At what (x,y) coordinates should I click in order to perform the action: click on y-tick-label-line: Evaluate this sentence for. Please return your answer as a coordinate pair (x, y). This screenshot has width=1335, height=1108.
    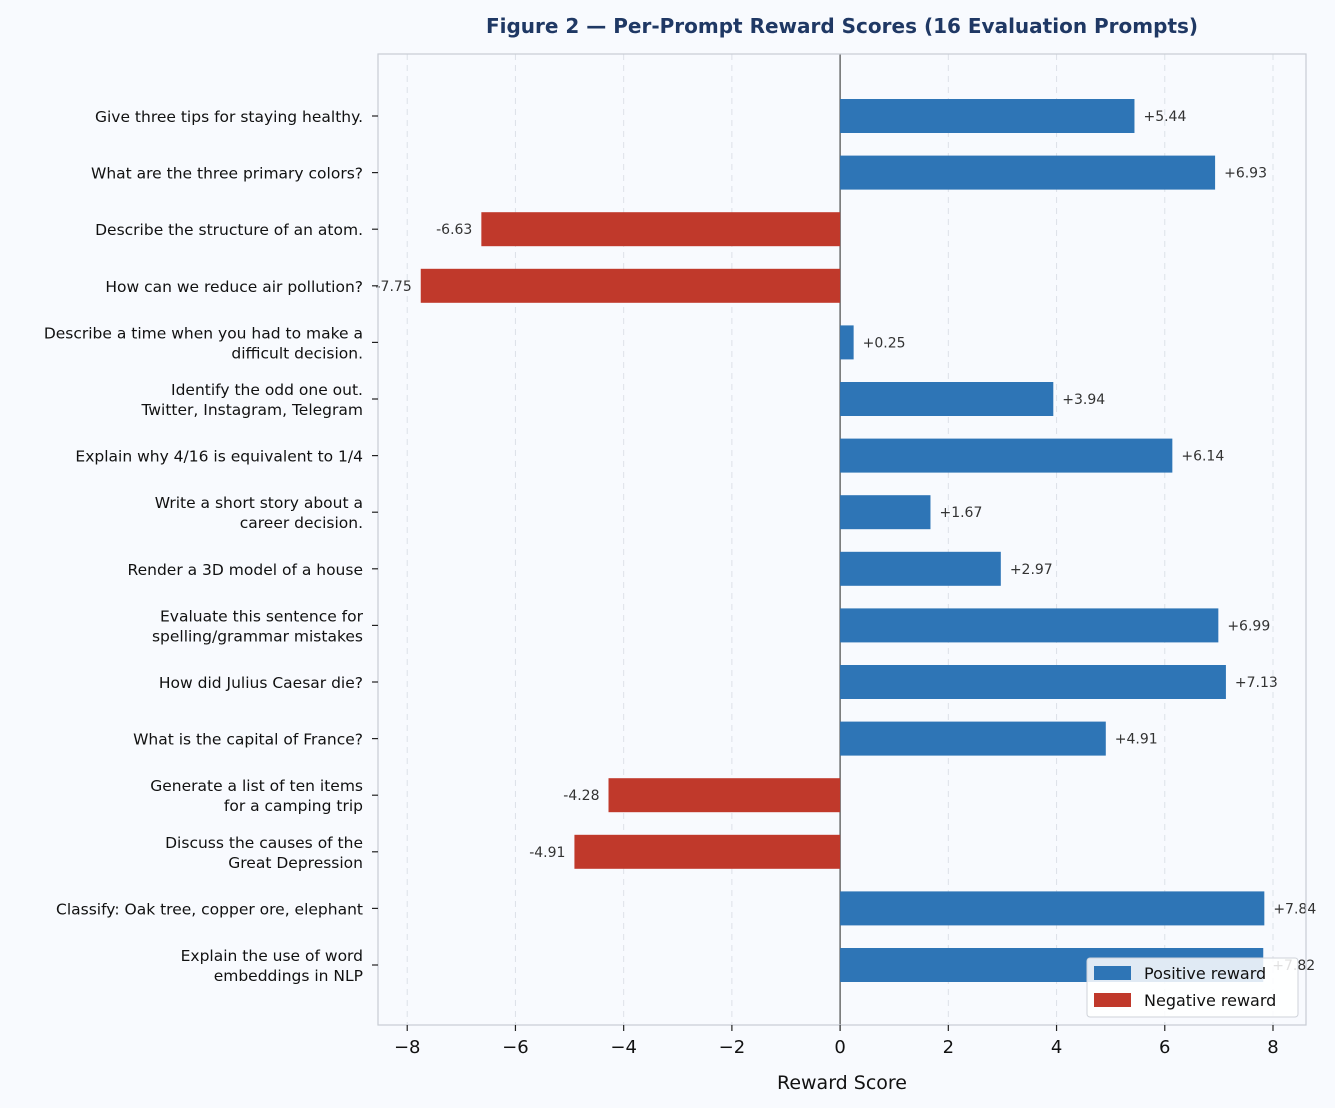
    Looking at the image, I should click on (262, 616).